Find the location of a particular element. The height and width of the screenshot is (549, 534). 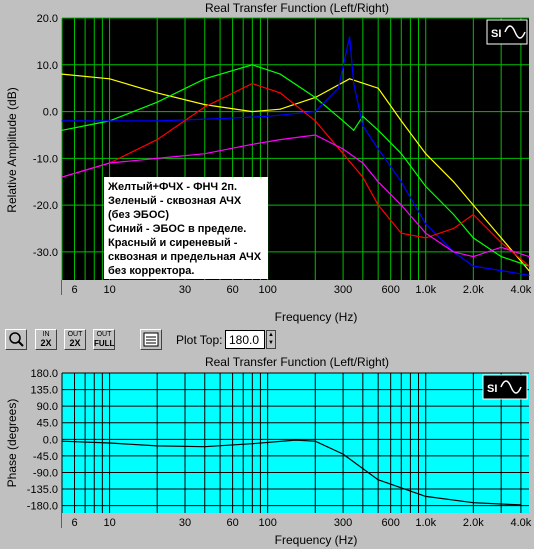

x-tick-label: 4.0k is located at coordinates (521, 523).